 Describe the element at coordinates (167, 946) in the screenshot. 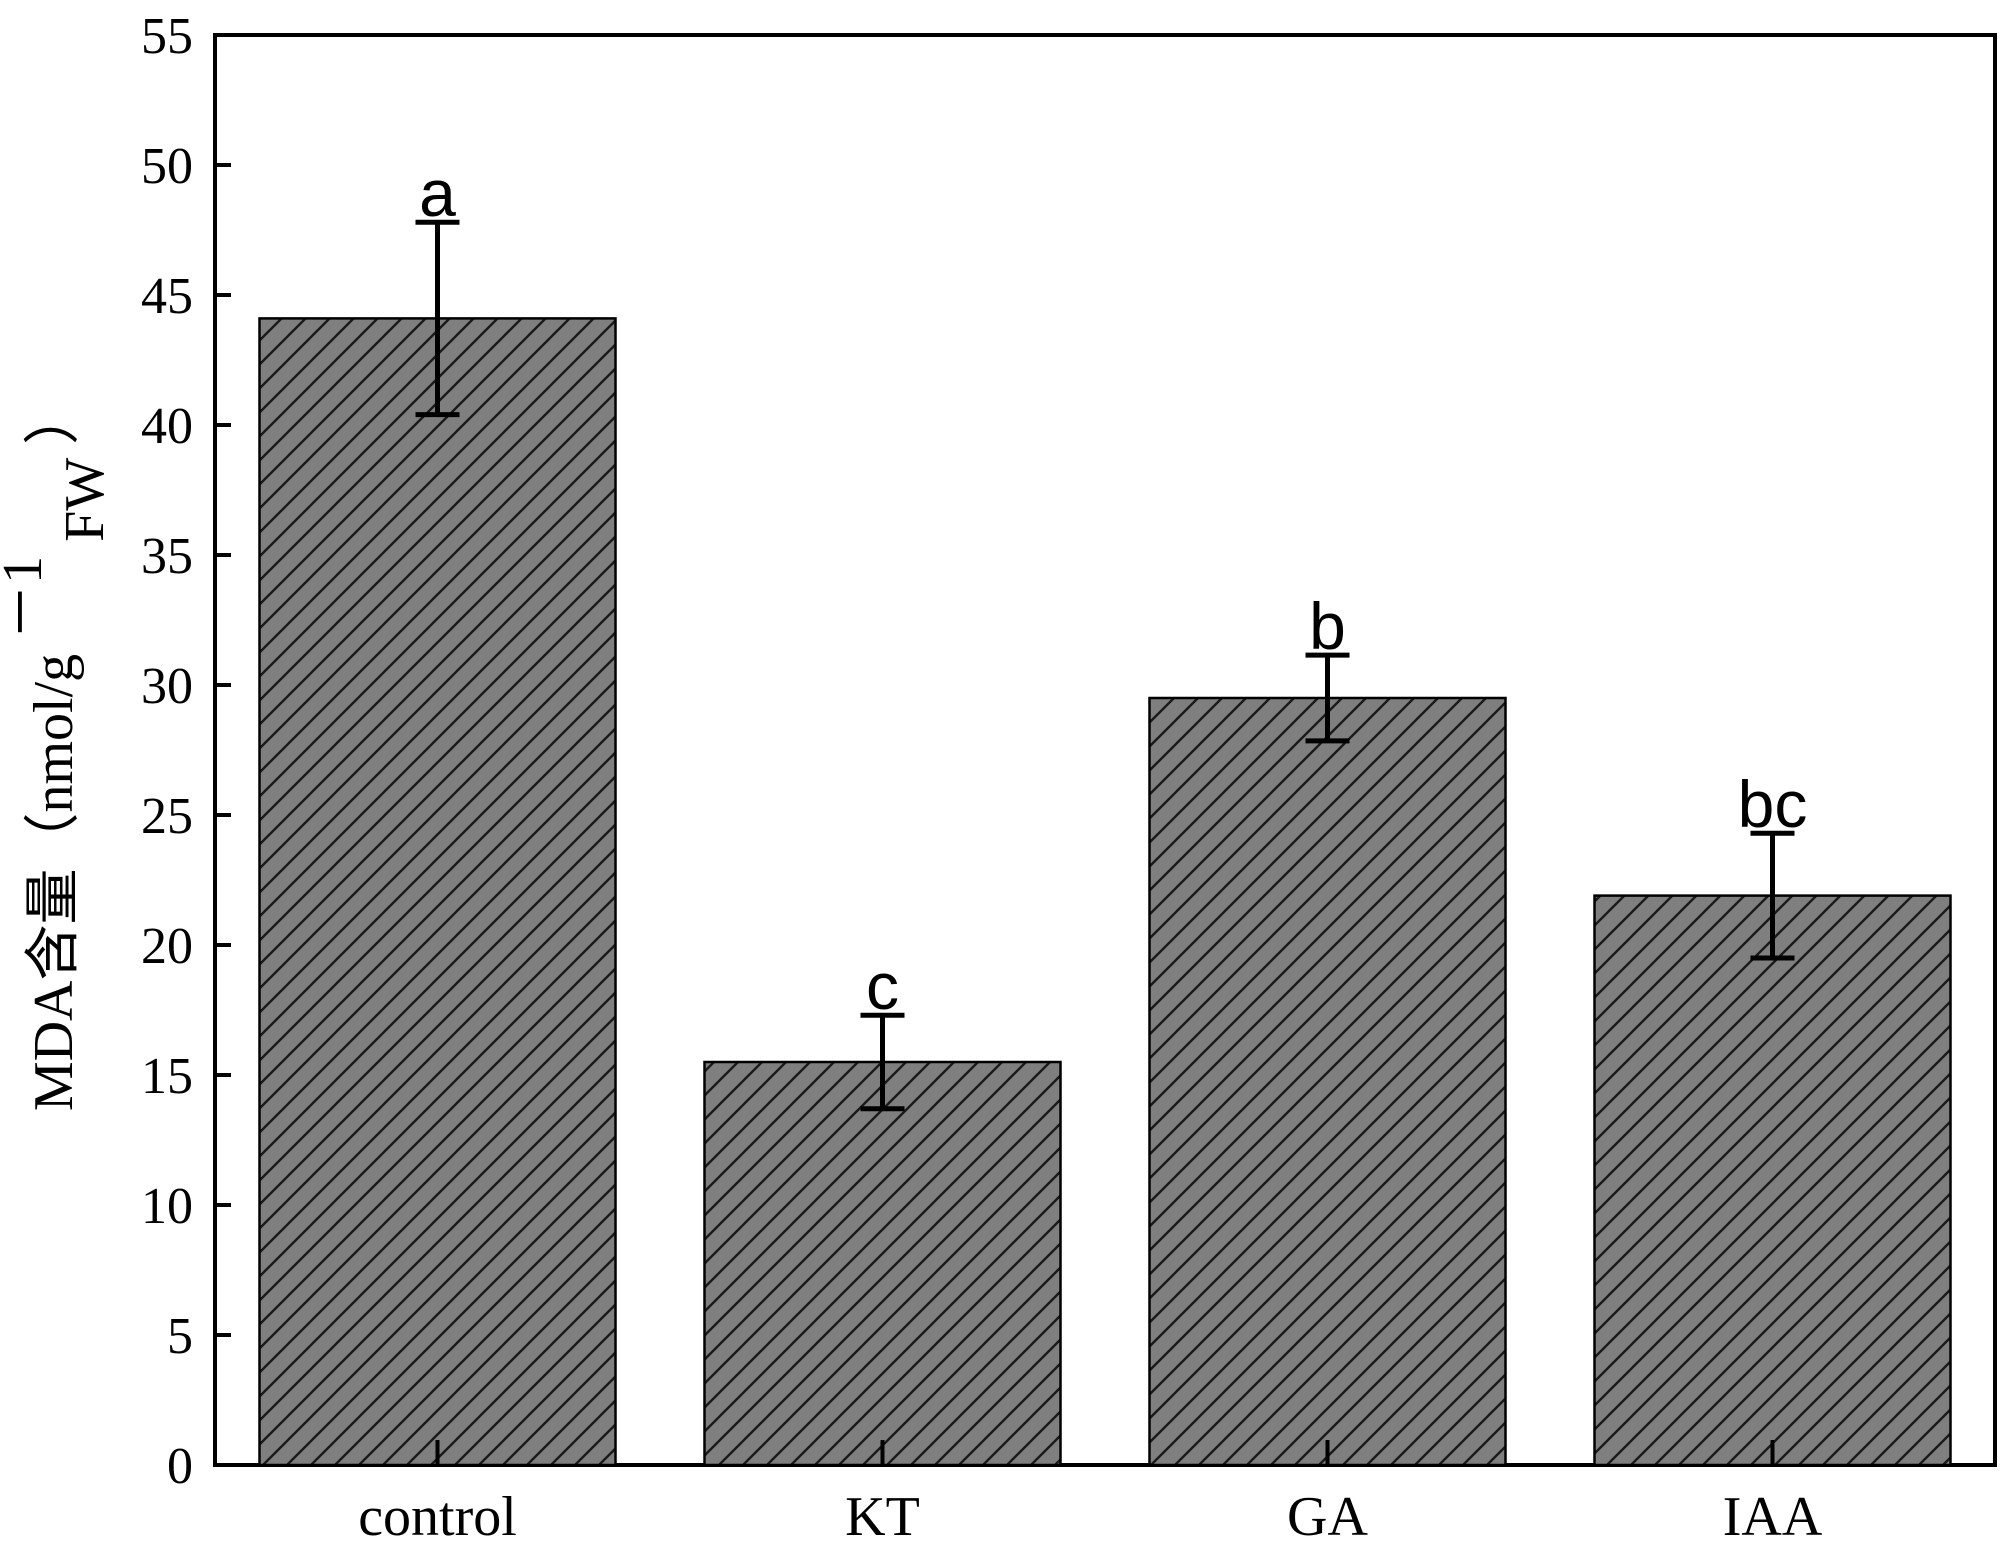

I see `y-tick-label: 20` at that location.